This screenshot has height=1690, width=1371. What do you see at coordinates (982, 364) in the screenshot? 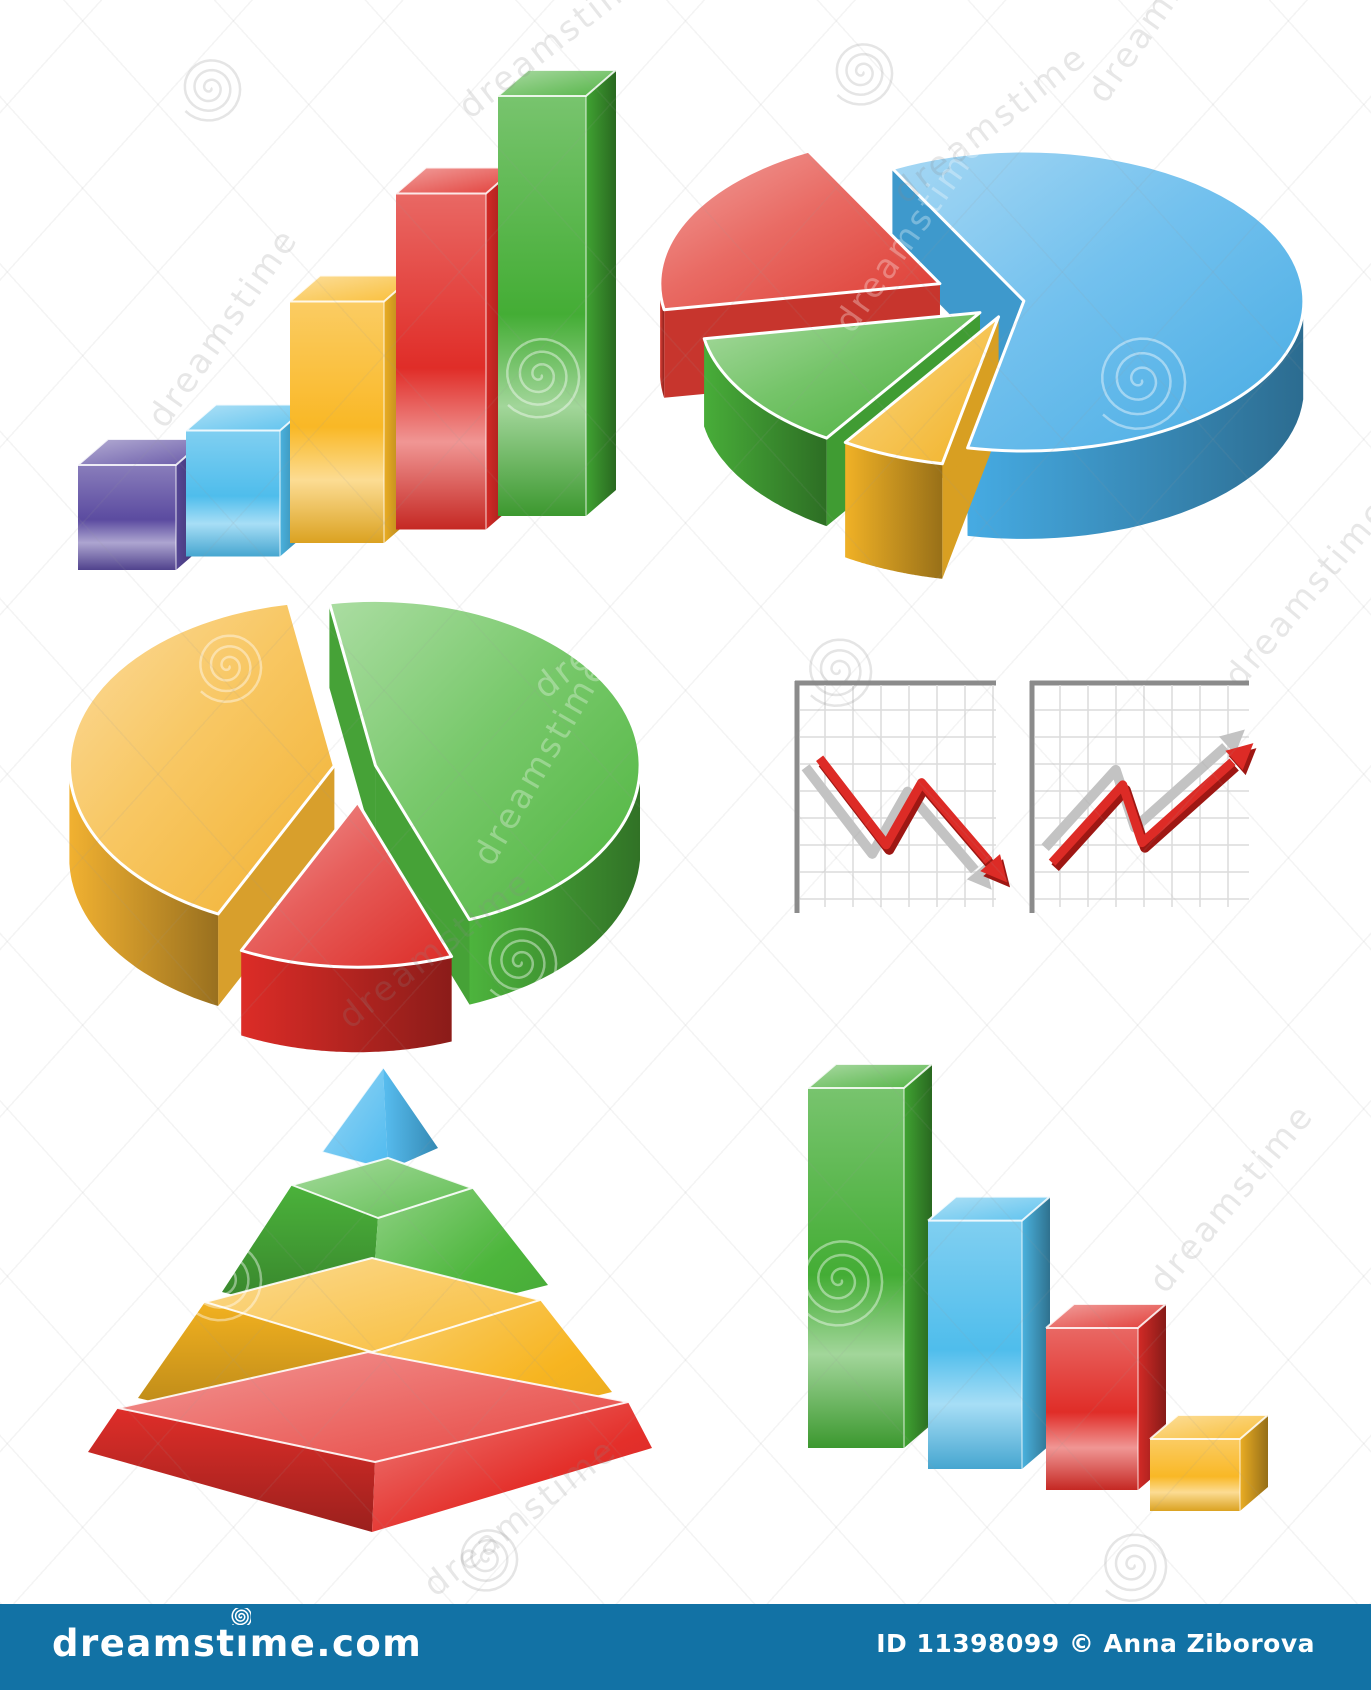
I see `pie-chart-exploded` at bounding box center [982, 364].